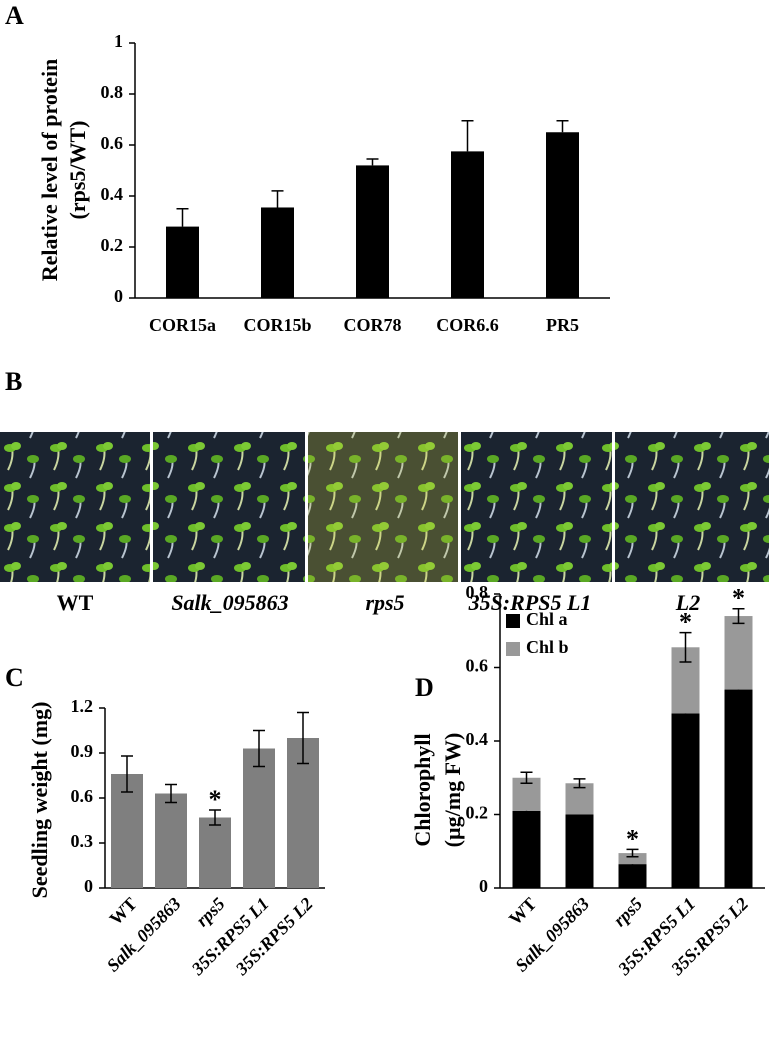 This screenshot has height=1050, width=769. Describe the element at coordinates (75, 602) in the screenshot. I see `photo-caption: WT` at that location.